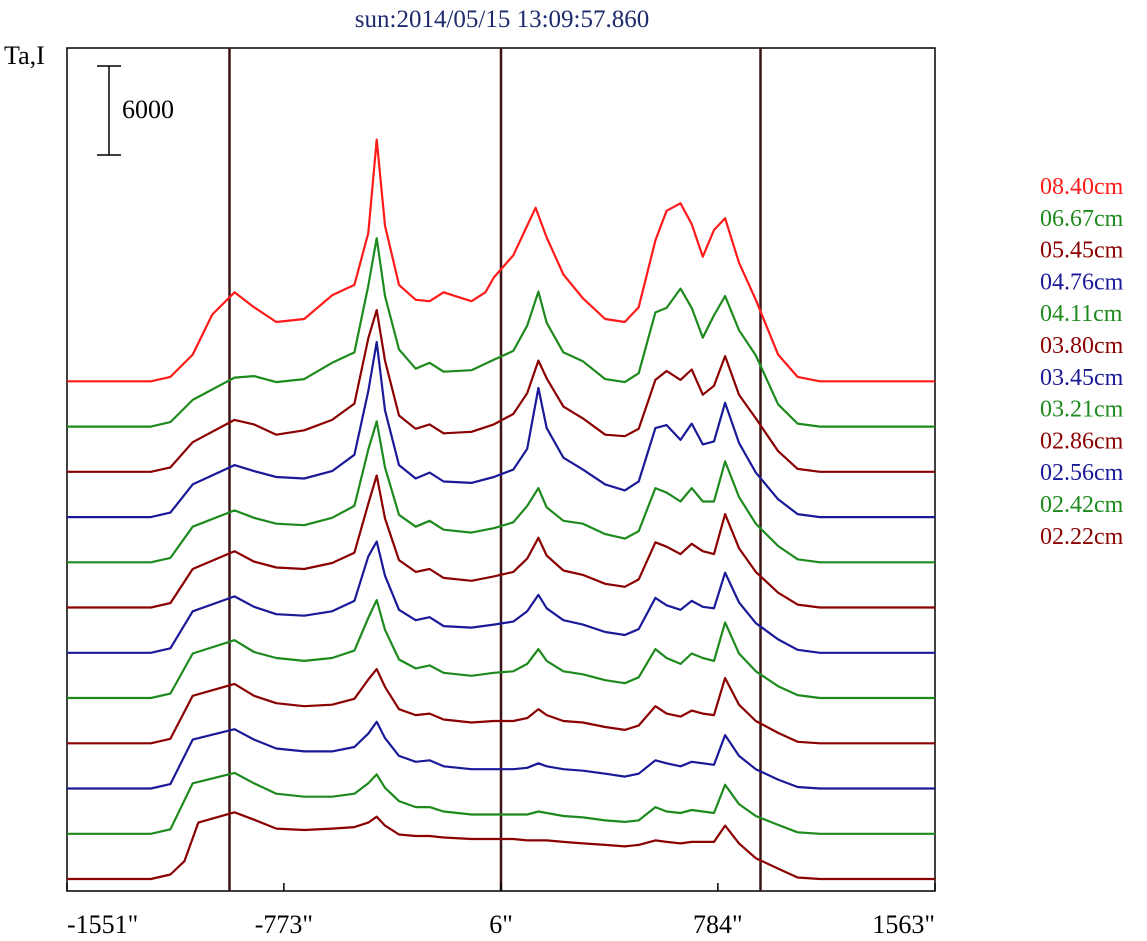 The height and width of the screenshot is (941, 1147). Describe the element at coordinates (1082, 505) in the screenshot. I see `legend-entry-02.42cm: 02.42cm` at that location.